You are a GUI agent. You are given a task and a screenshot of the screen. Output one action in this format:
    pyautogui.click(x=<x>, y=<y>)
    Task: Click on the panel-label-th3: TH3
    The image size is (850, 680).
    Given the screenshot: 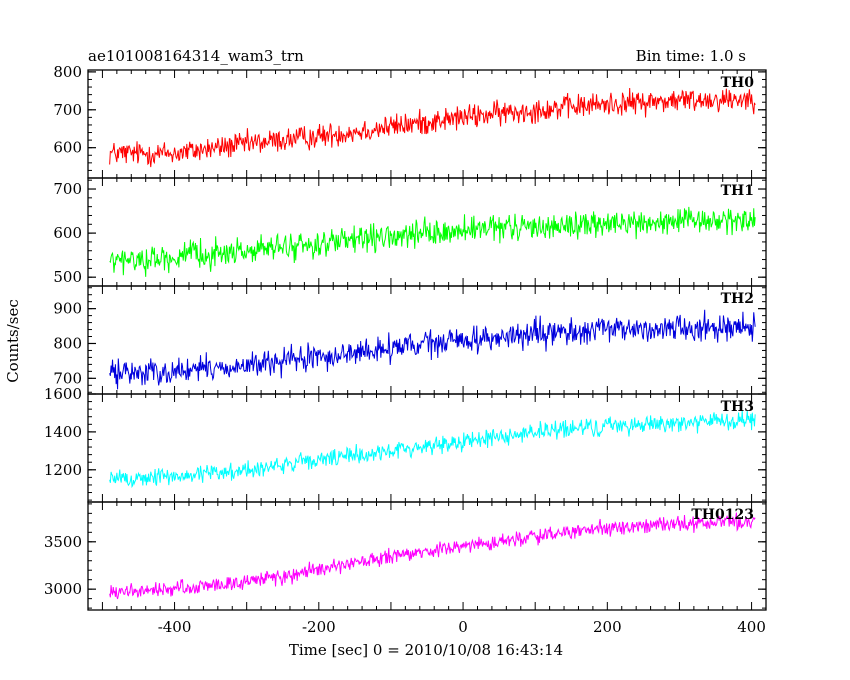 What is the action you would take?
    pyautogui.click(x=737, y=407)
    